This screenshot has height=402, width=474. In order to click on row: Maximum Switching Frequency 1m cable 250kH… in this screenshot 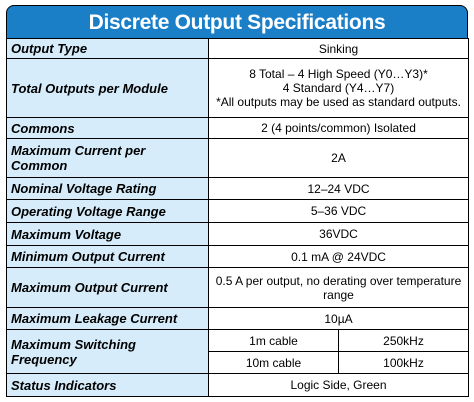, I will do `click(238, 351)`.